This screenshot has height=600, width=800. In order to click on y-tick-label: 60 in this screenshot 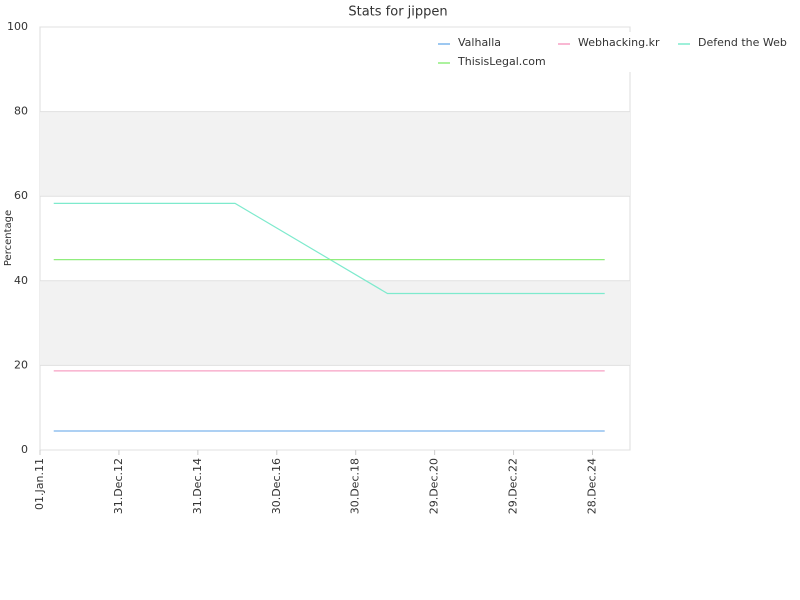, I will do `click(21, 195)`.